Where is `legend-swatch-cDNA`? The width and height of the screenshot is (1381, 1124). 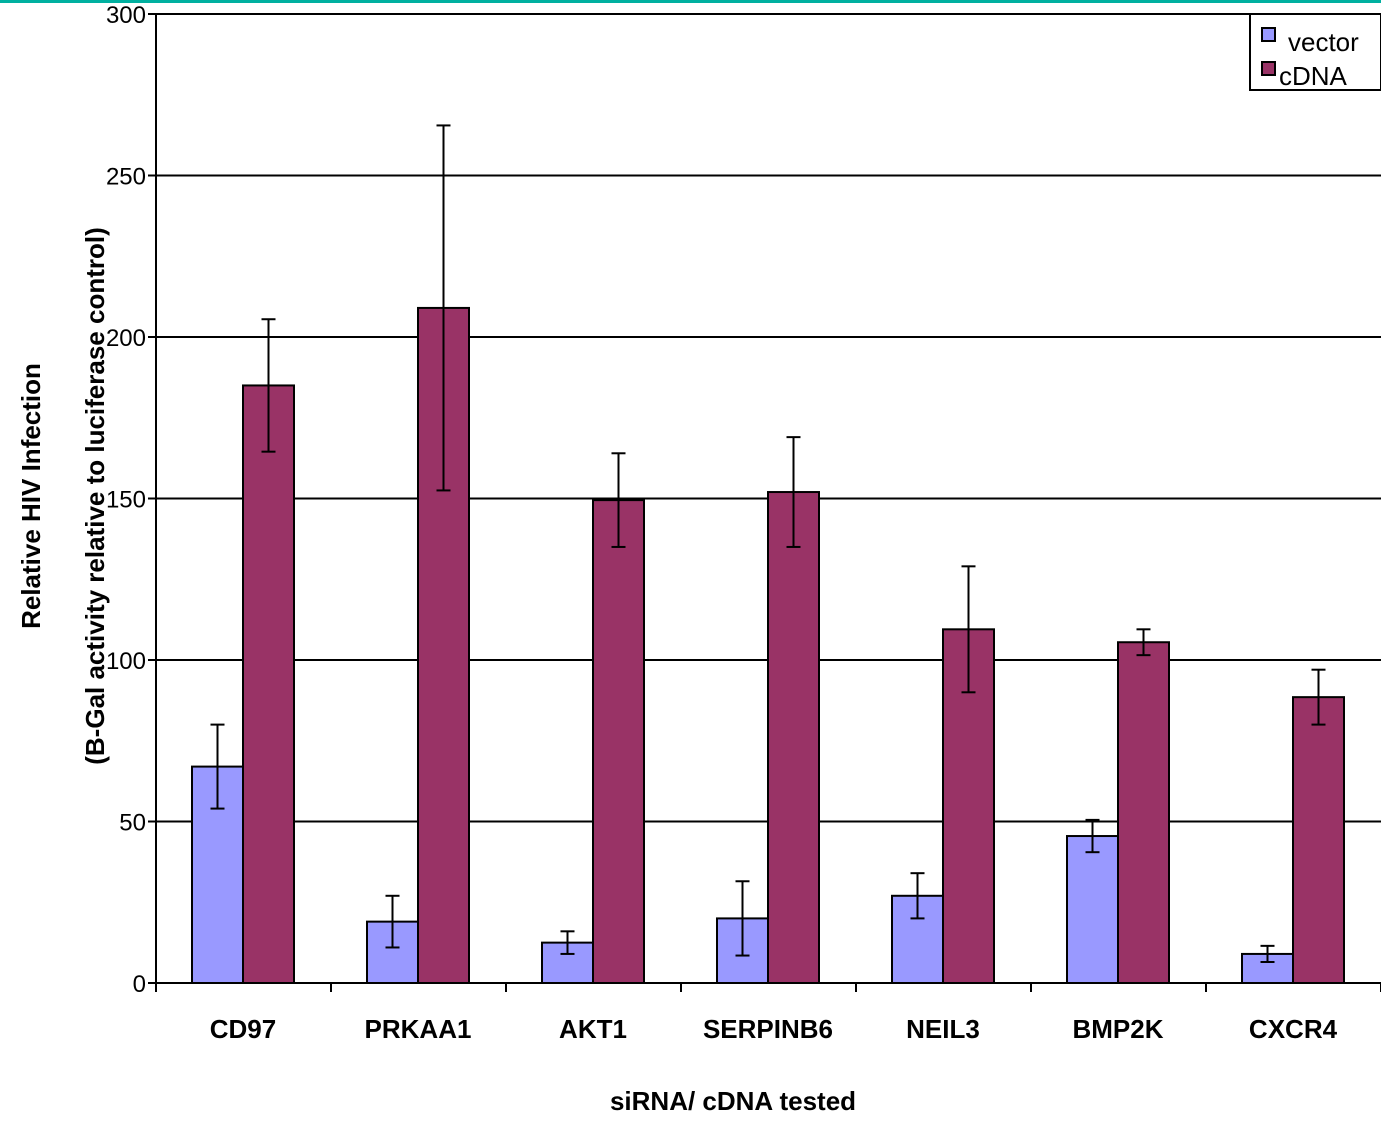
legend-swatch-cDNA is located at coordinates (1268, 68).